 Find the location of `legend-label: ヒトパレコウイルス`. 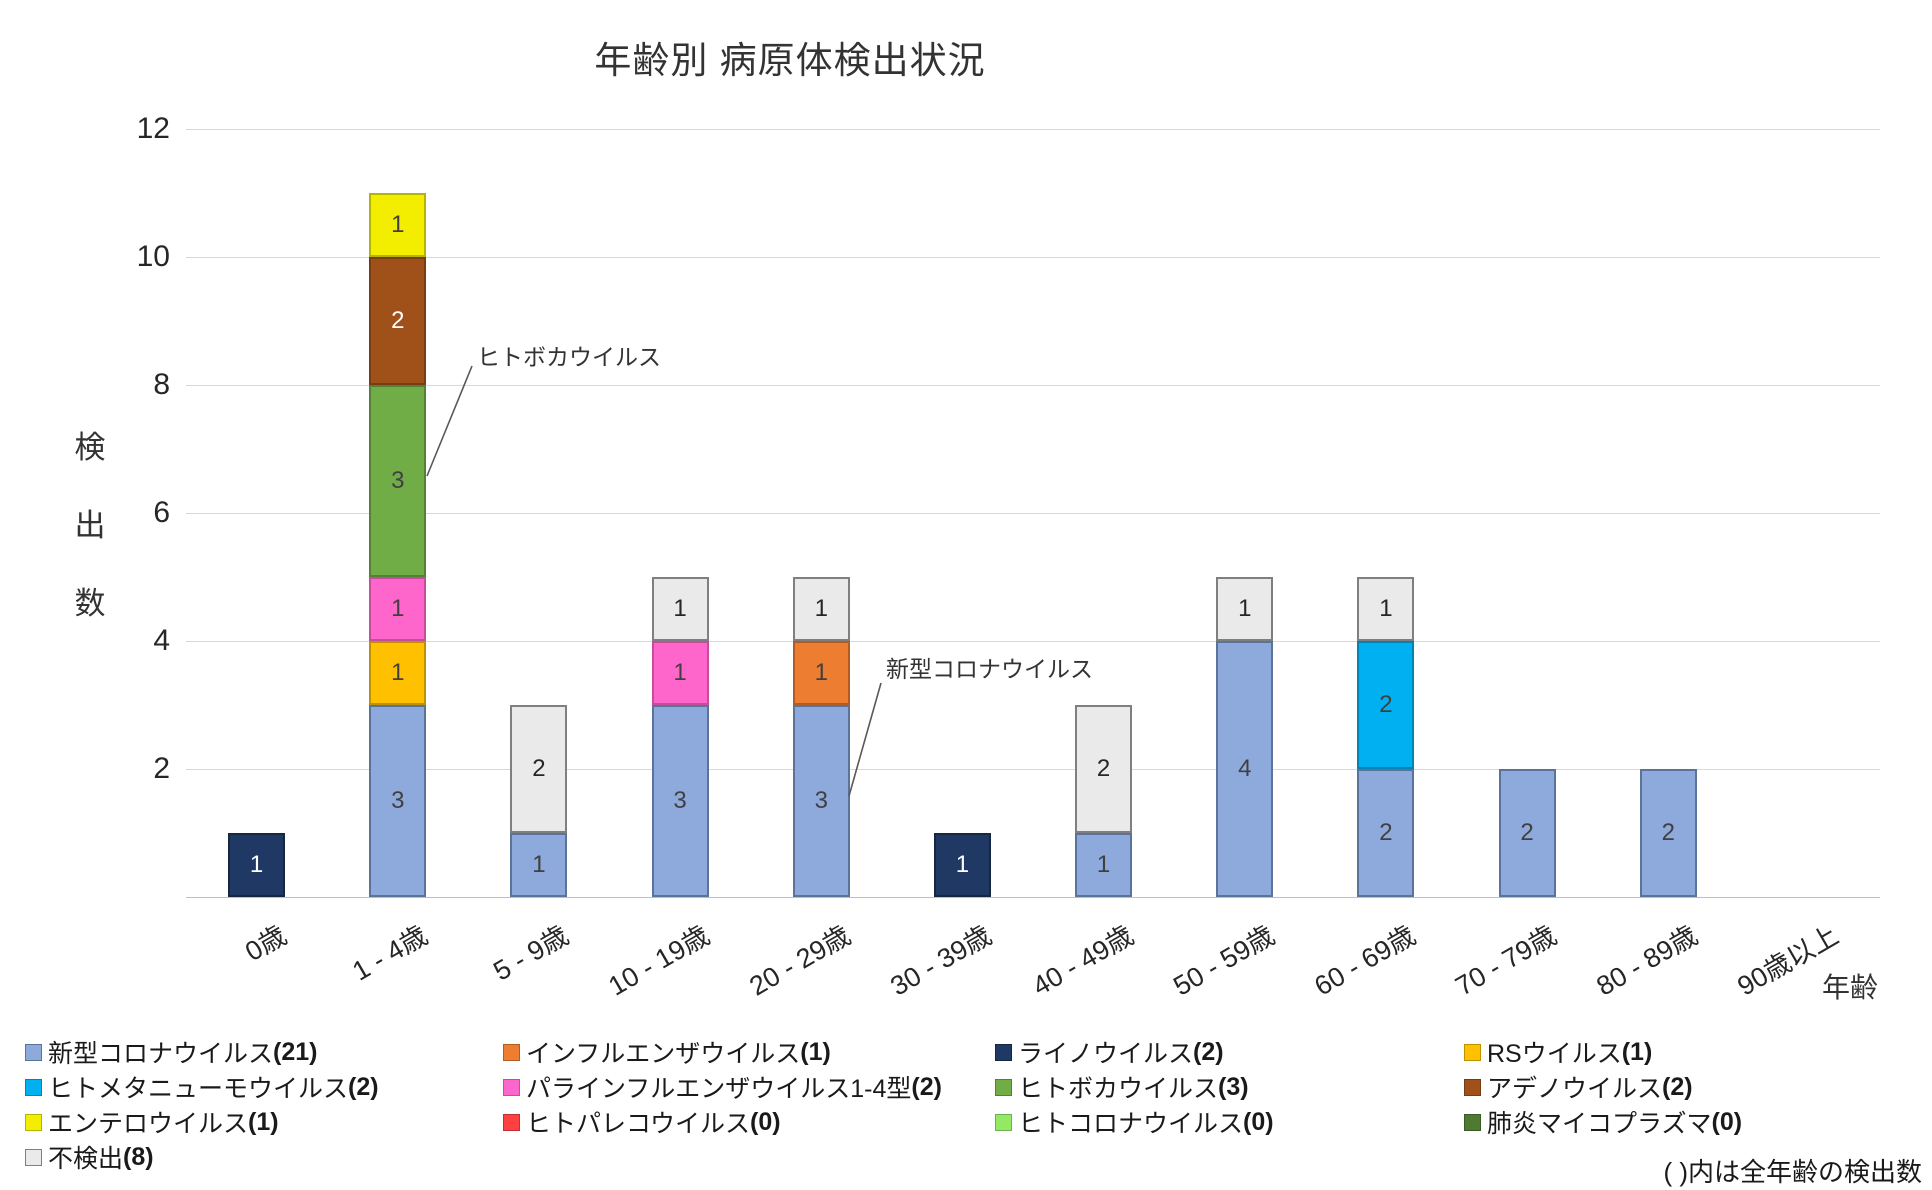

legend-label: ヒトパレコウイルス is located at coordinates (638, 1124).